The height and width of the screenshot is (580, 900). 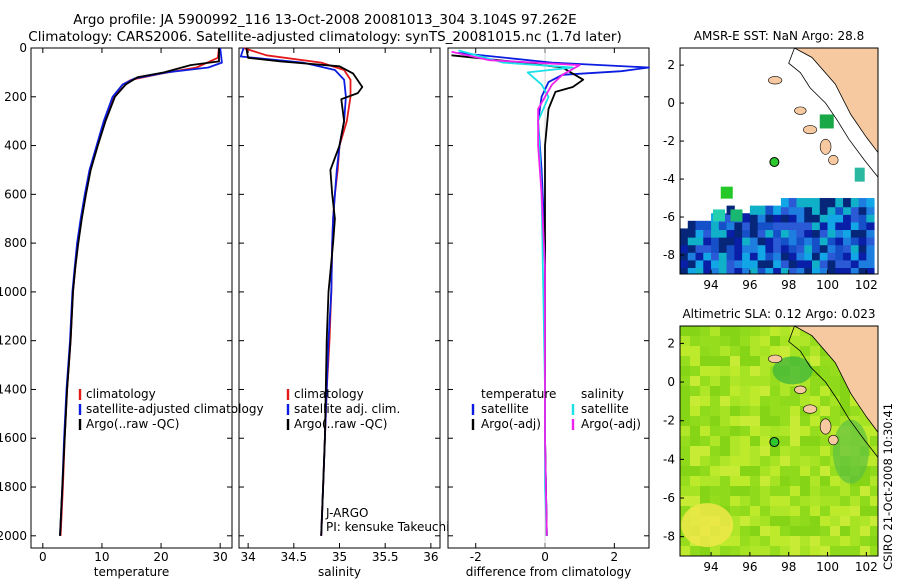 I want to click on y-tick-label: 2000, so click(x=13, y=536).